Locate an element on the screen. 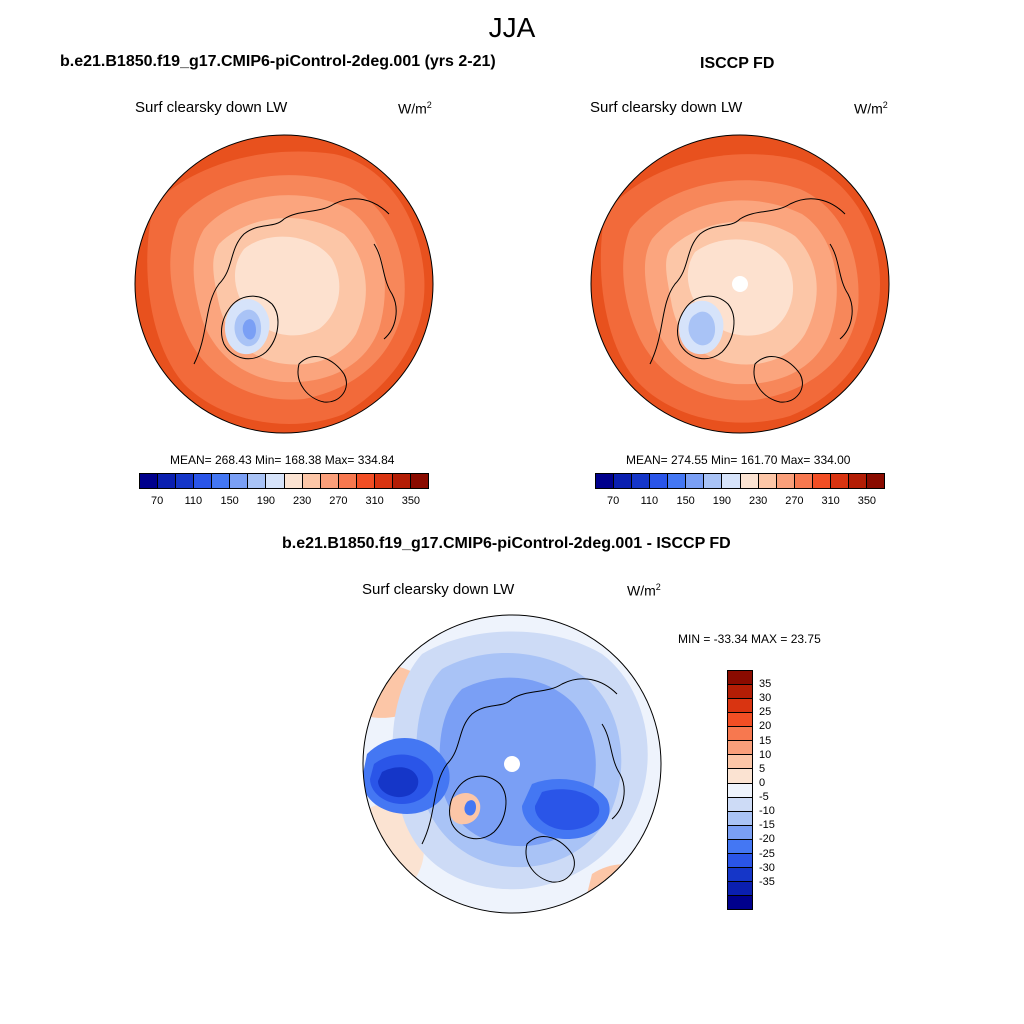 The width and height of the screenshot is (1024, 1024). diff-missing-pole is located at coordinates (512, 764).